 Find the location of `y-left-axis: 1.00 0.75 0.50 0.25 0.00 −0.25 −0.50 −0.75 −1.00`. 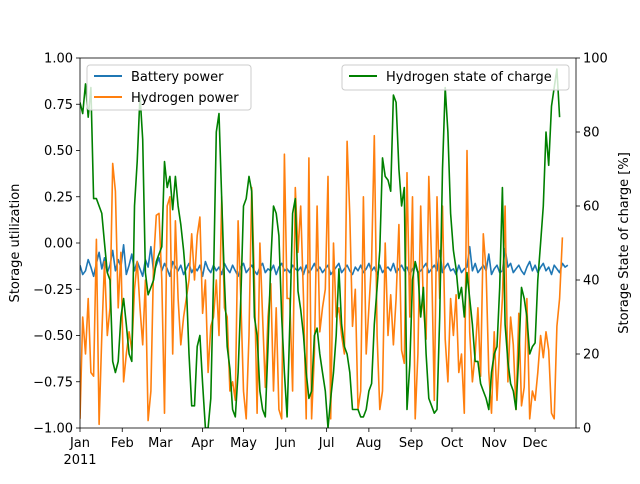

y-left-axis: 1.00 0.75 0.50 0.25 0.00 −0.25 −0.50 −0.75 −1.00 is located at coordinates (56, 244).